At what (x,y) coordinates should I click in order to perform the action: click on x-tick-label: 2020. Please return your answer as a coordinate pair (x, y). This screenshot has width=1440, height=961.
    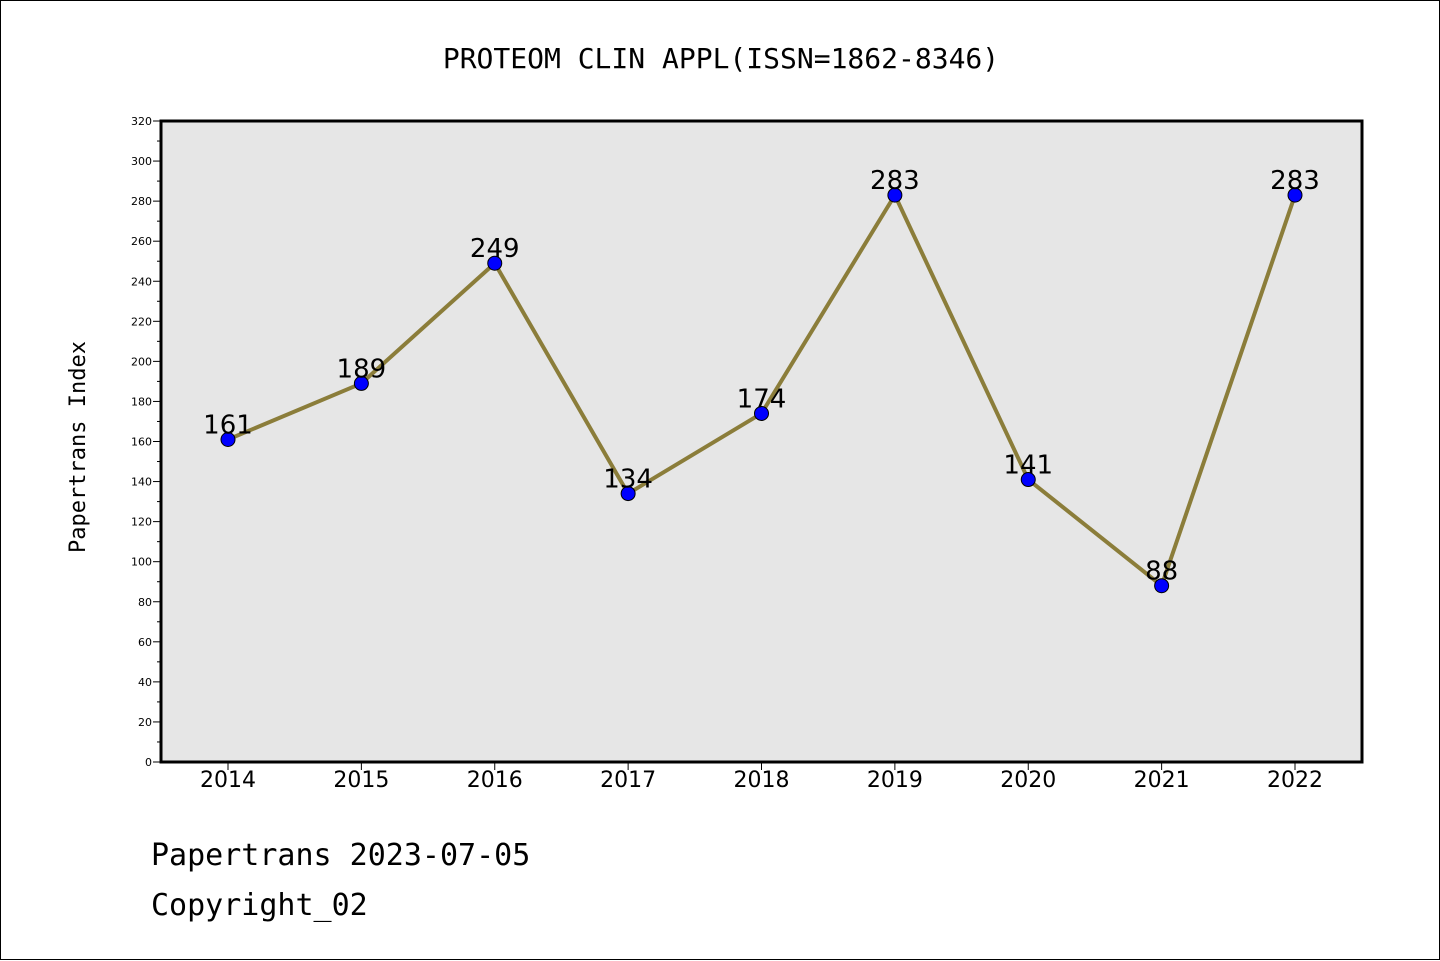
    Looking at the image, I should click on (1028, 780).